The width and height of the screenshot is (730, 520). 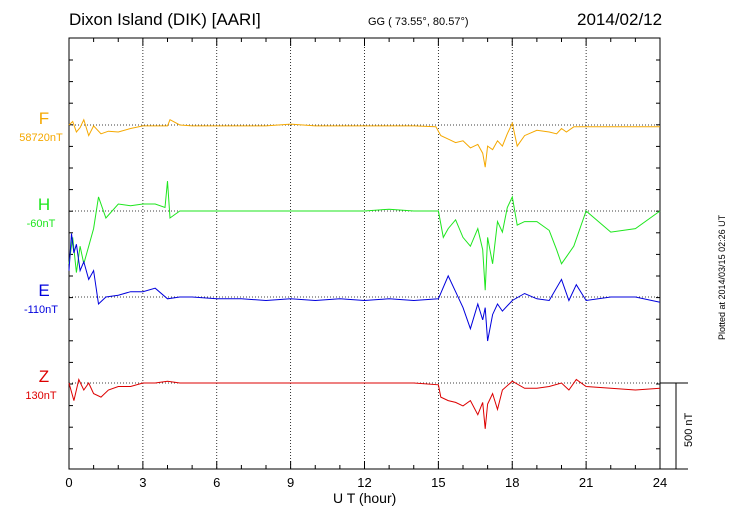 I want to click on x-tick-label: 24, so click(x=660, y=482).